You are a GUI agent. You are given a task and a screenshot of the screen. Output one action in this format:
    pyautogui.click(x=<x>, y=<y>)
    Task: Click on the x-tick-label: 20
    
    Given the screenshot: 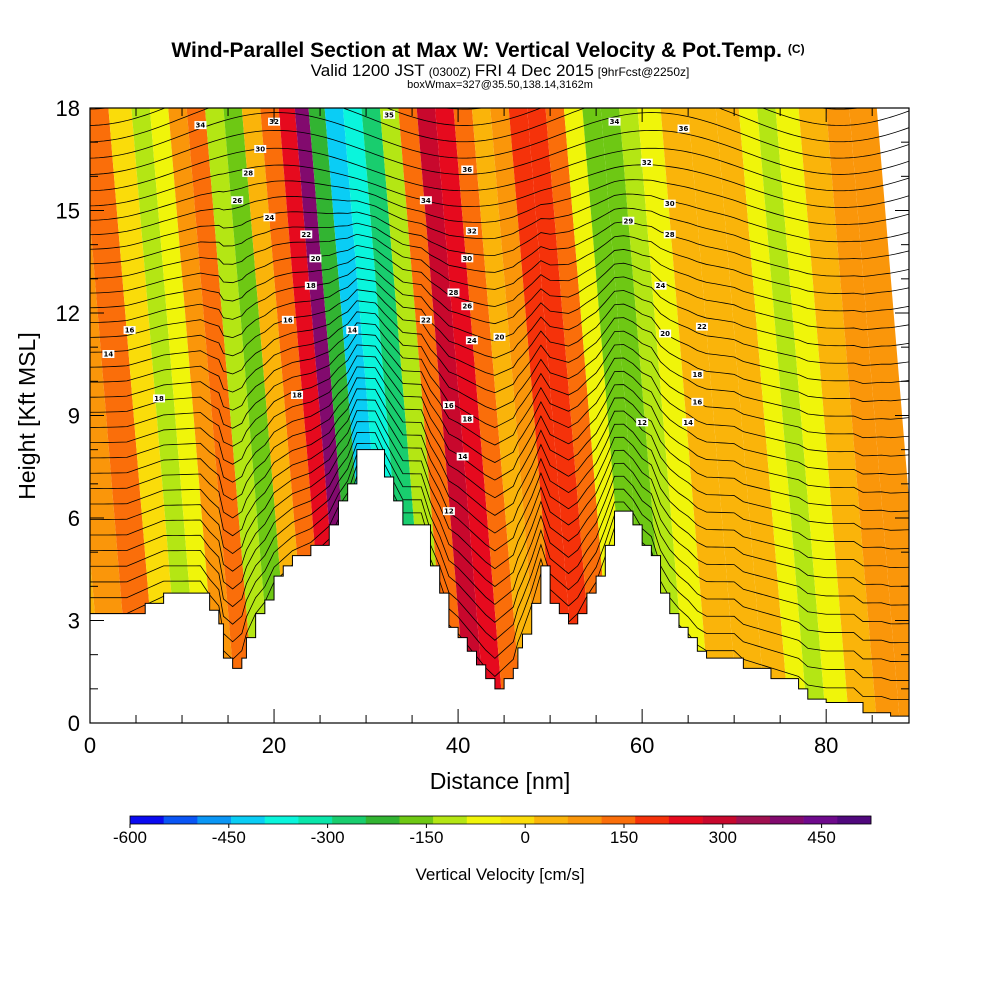 What is the action you would take?
    pyautogui.click(x=274, y=745)
    